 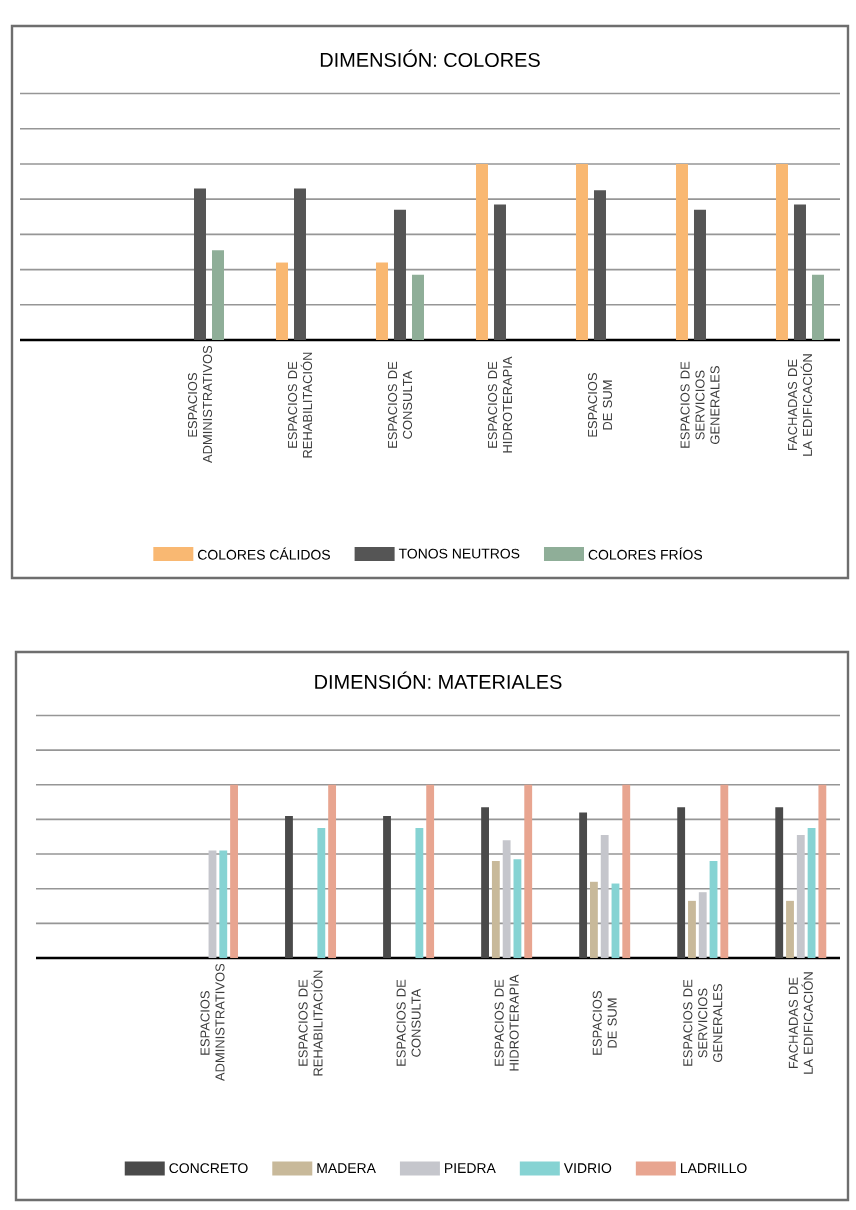 I want to click on chart-title: DIMENSIÓN: COLORES, so click(x=430, y=58).